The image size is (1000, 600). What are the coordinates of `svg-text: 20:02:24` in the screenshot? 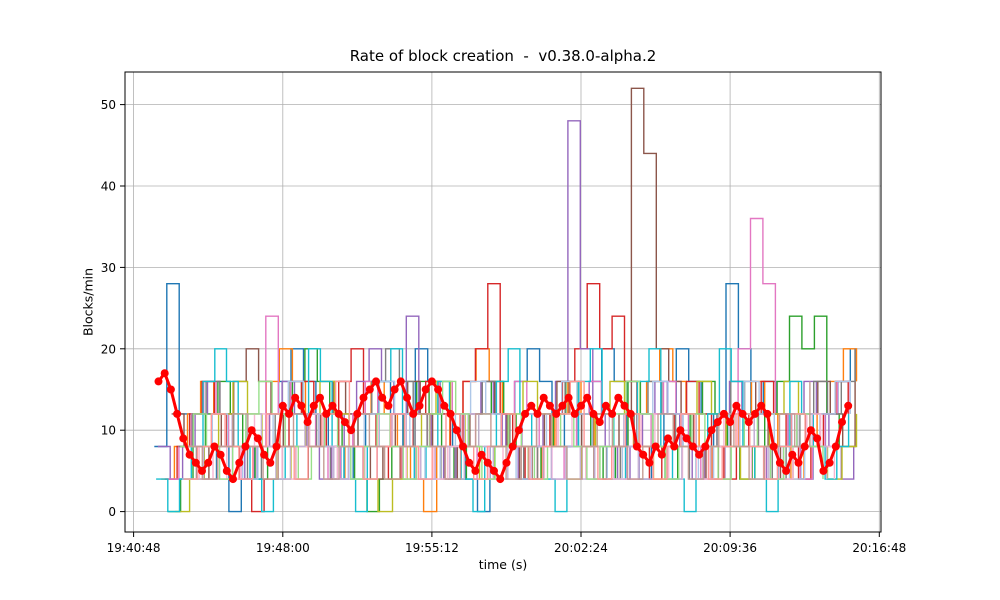 It's located at (581, 548).